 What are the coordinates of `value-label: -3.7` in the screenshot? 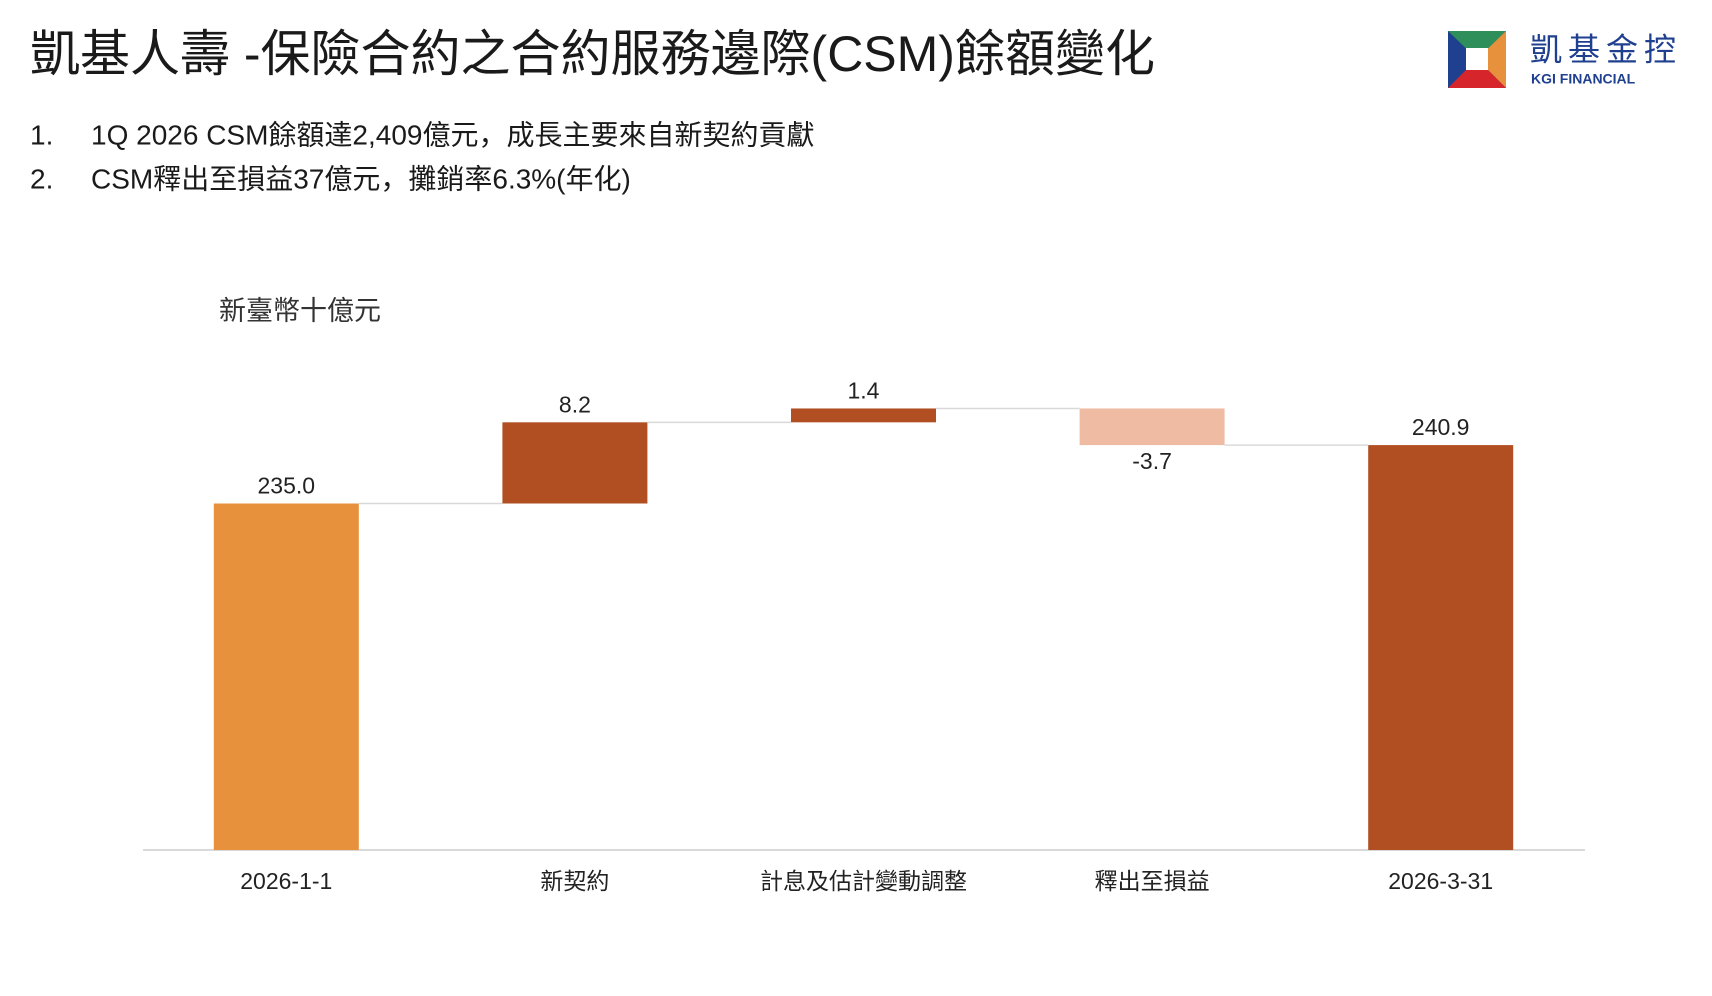 It's located at (1152, 461).